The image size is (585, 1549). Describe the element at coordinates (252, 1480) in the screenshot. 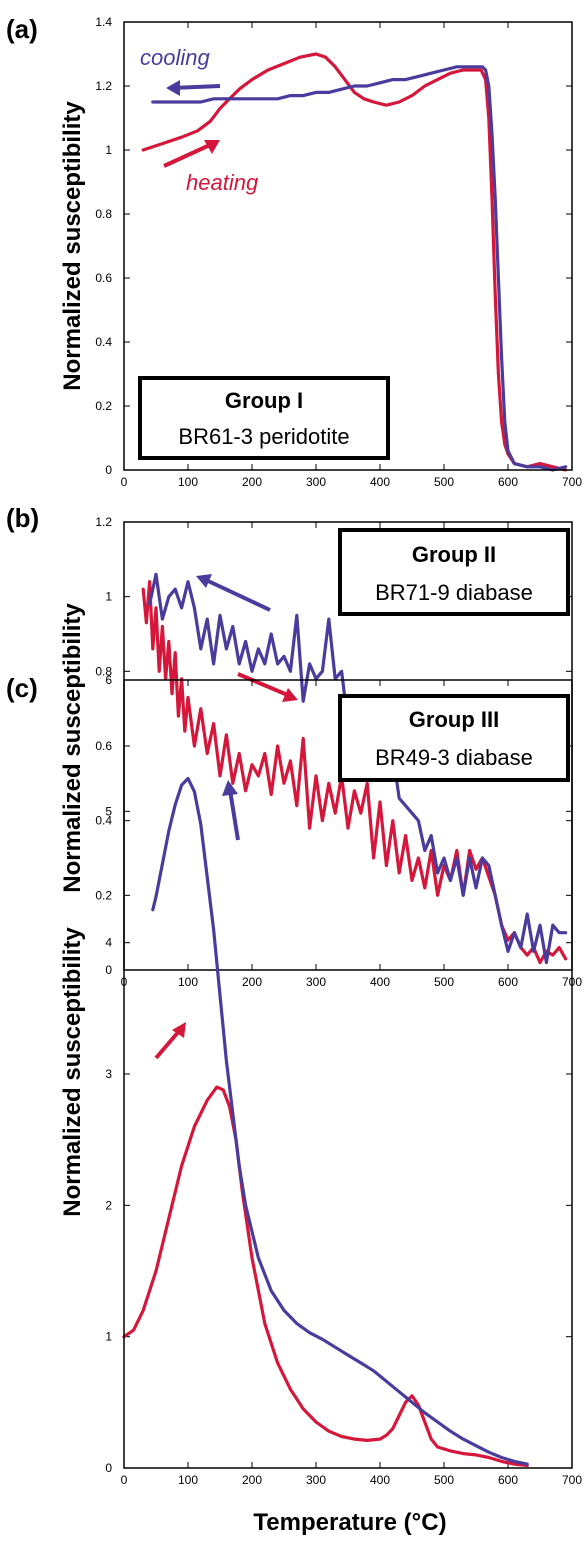

I see `x-tick-label-c-2: 200` at that location.